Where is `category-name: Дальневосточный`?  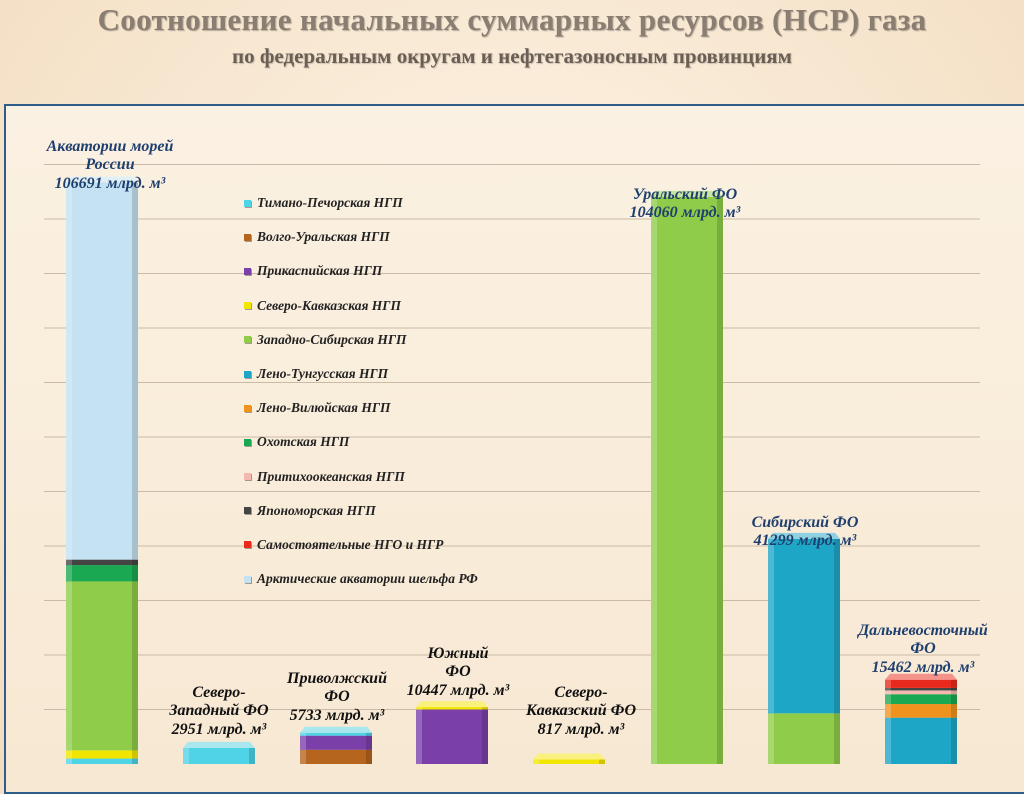 category-name: Дальневосточный is located at coordinates (923, 630).